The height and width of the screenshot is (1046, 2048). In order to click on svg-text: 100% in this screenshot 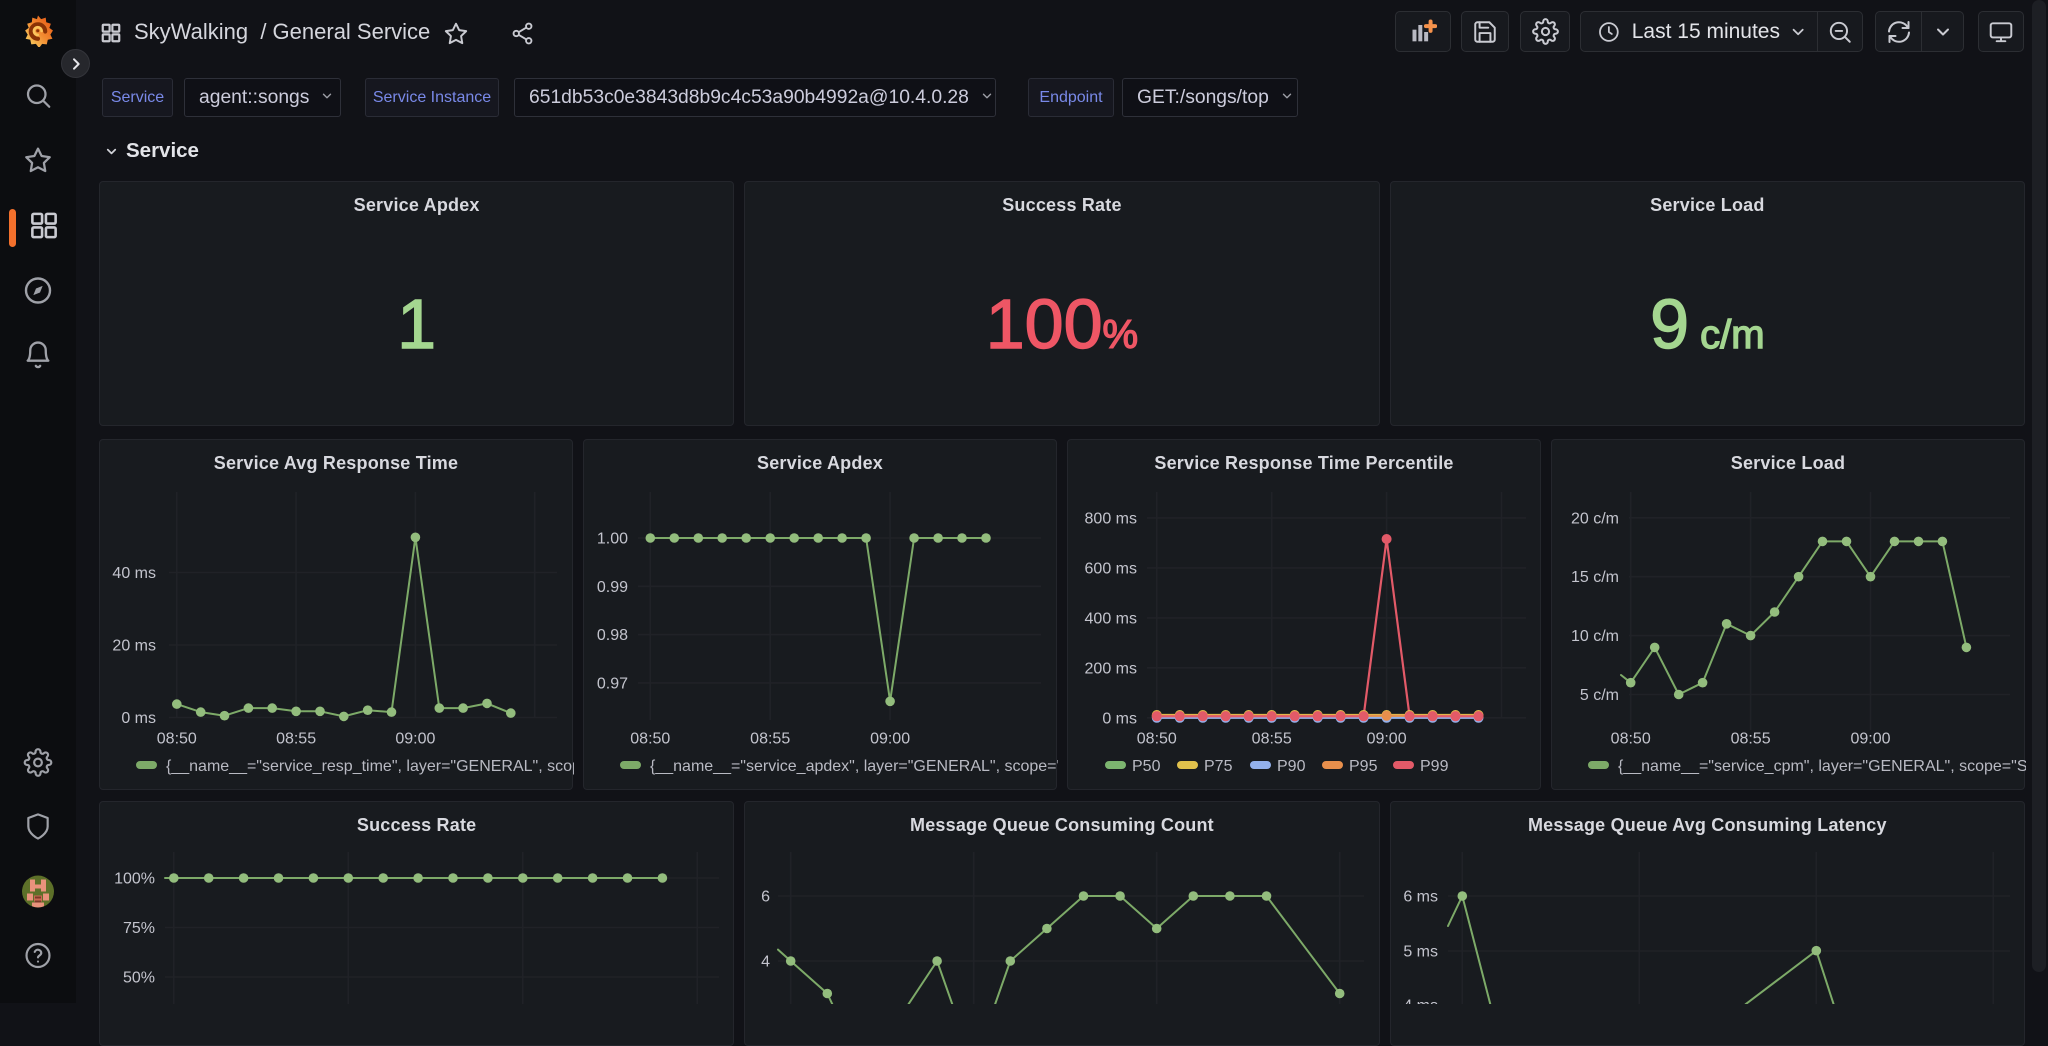, I will do `click(134, 879)`.